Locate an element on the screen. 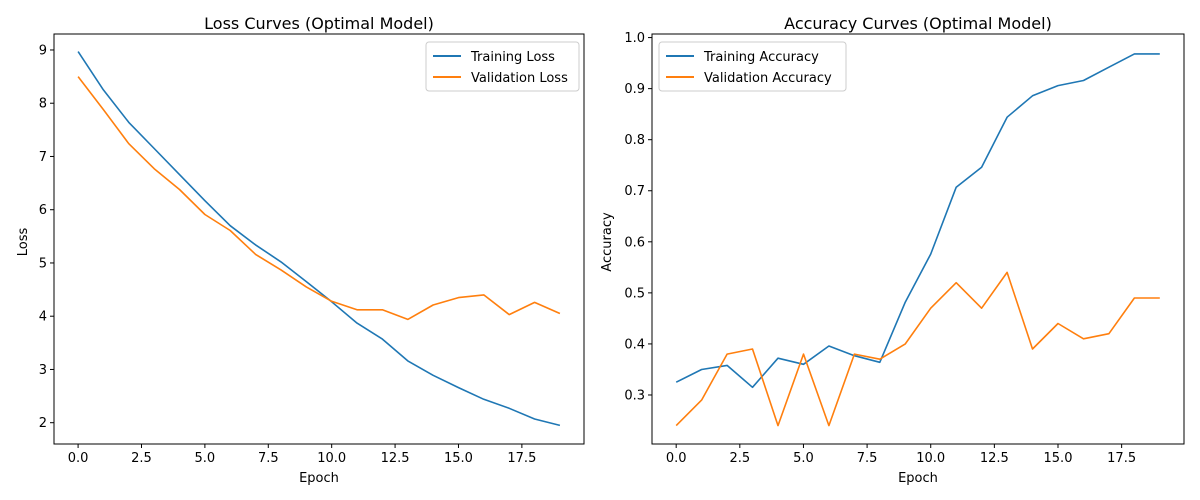  accuracy-x-tick-label: 7.5 is located at coordinates (867, 458).